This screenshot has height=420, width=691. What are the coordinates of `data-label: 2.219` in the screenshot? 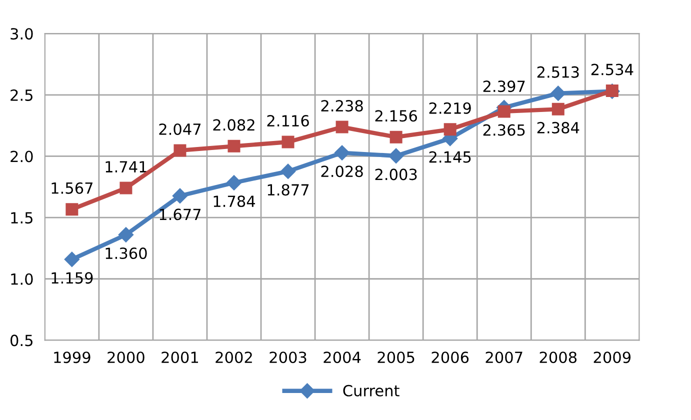 It's located at (450, 108).